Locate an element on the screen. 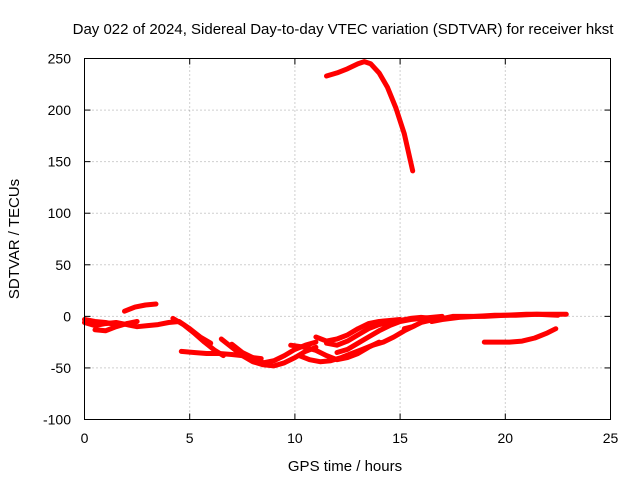  x-tick-label: 15 is located at coordinates (400, 438).